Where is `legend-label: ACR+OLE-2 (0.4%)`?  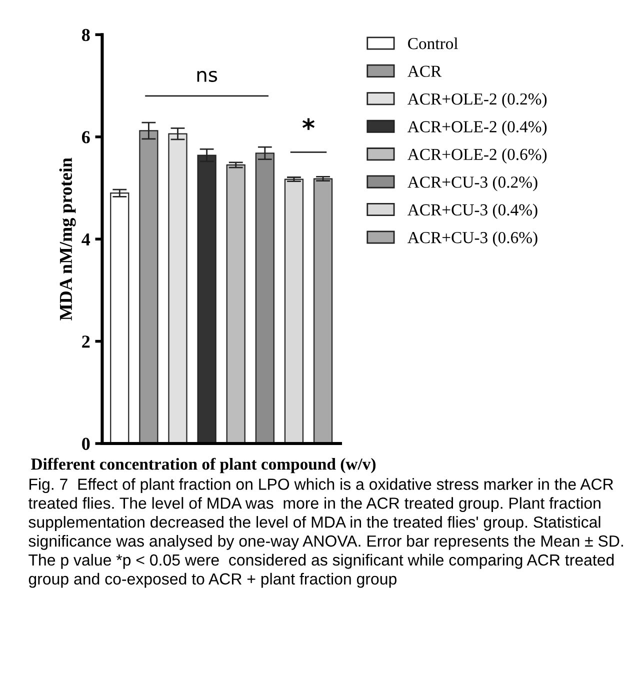 legend-label: ACR+OLE-2 (0.4%) is located at coordinates (477, 128).